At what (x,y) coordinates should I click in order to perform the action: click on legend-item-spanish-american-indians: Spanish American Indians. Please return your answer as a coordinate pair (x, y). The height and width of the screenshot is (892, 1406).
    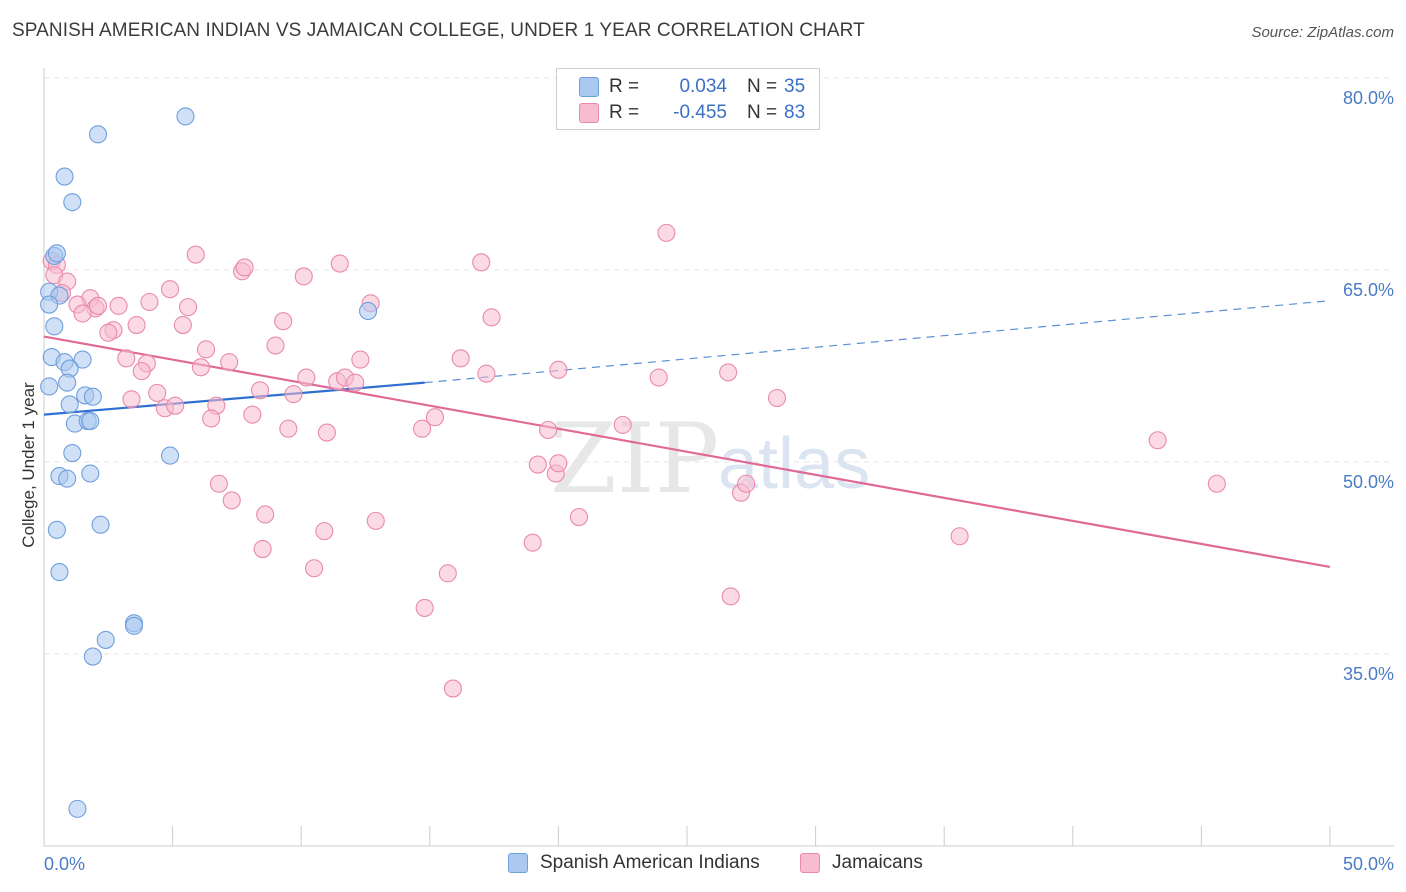
    Looking at the image, I should click on (634, 863).